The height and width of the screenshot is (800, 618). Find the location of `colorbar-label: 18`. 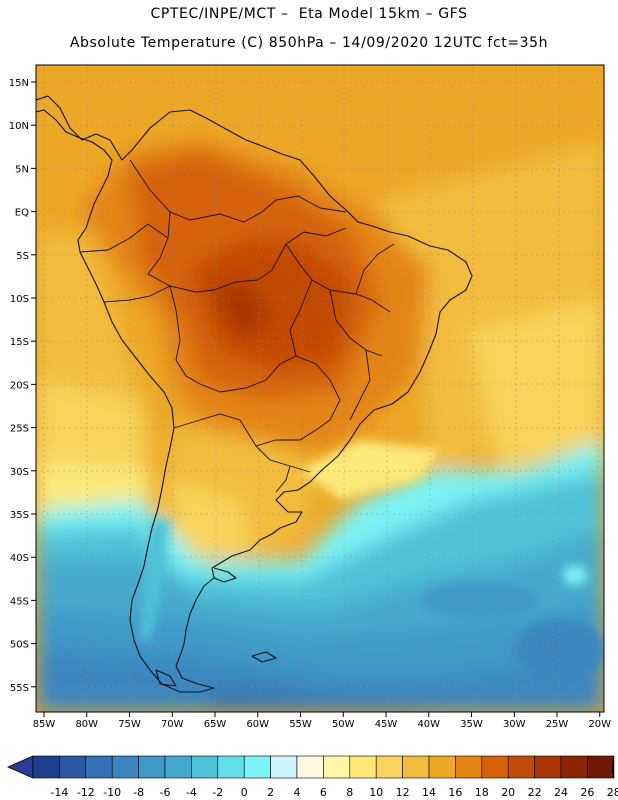

colorbar-label: 18 is located at coordinates (482, 792).